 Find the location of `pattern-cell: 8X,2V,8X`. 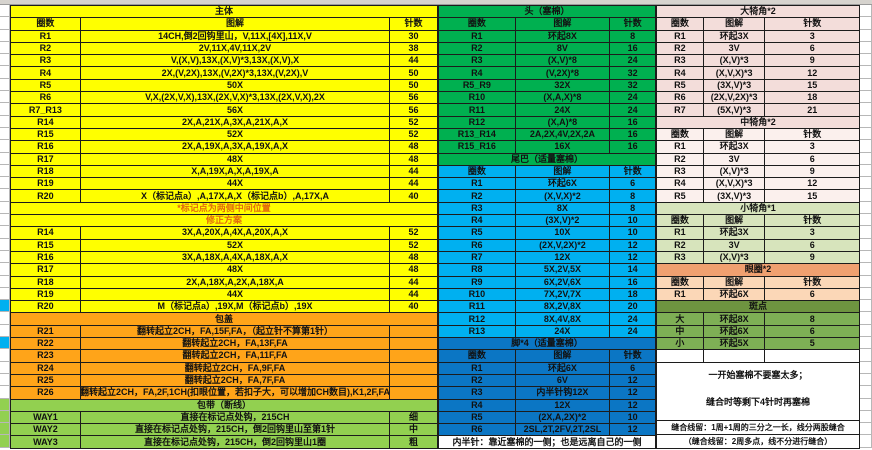

pattern-cell: 8X,2V,8X is located at coordinates (563, 307).